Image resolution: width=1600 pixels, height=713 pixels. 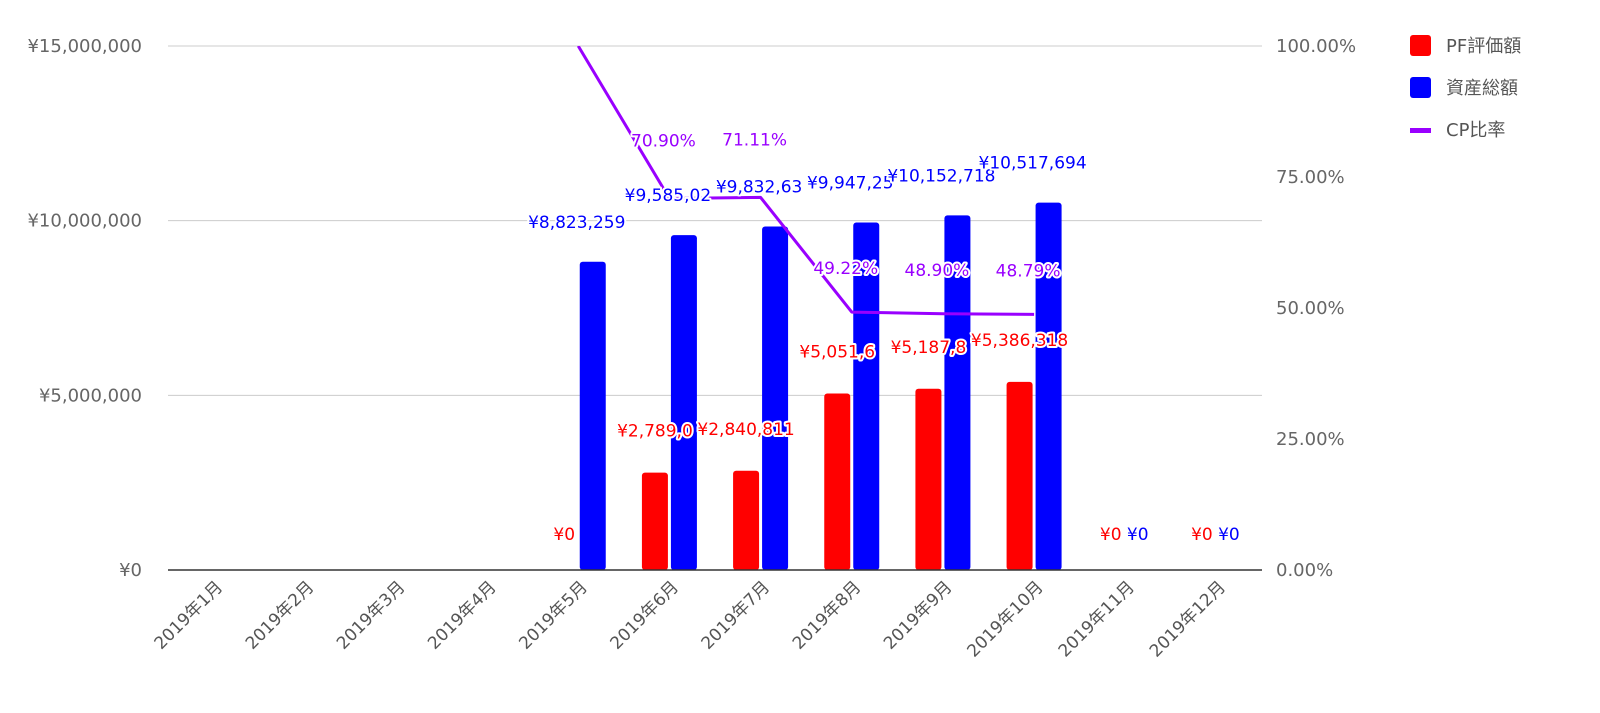 I want to click on x-tick-label: 2019年7月, so click(x=736, y=615).